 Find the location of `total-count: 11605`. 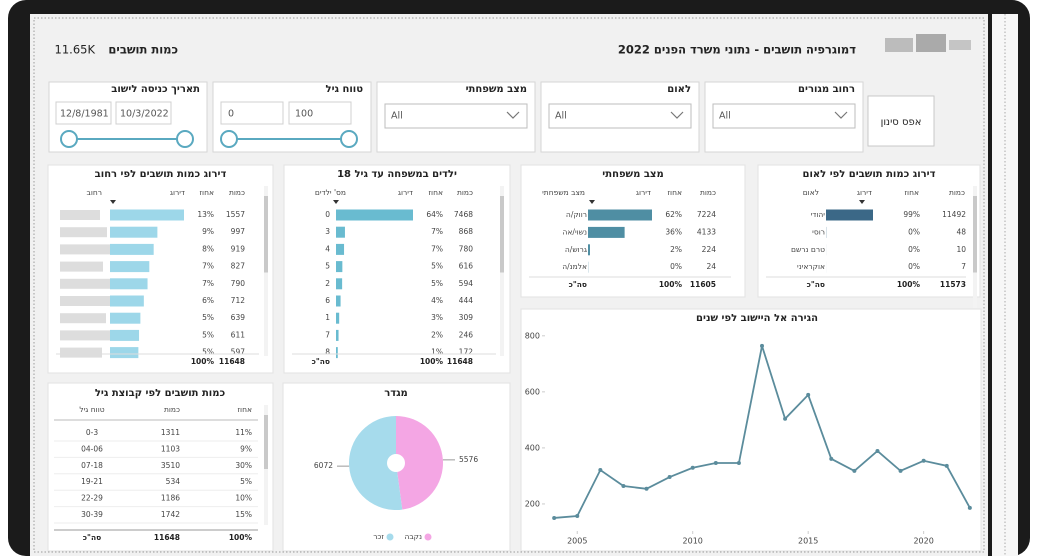

total-count: 11605 is located at coordinates (703, 284).